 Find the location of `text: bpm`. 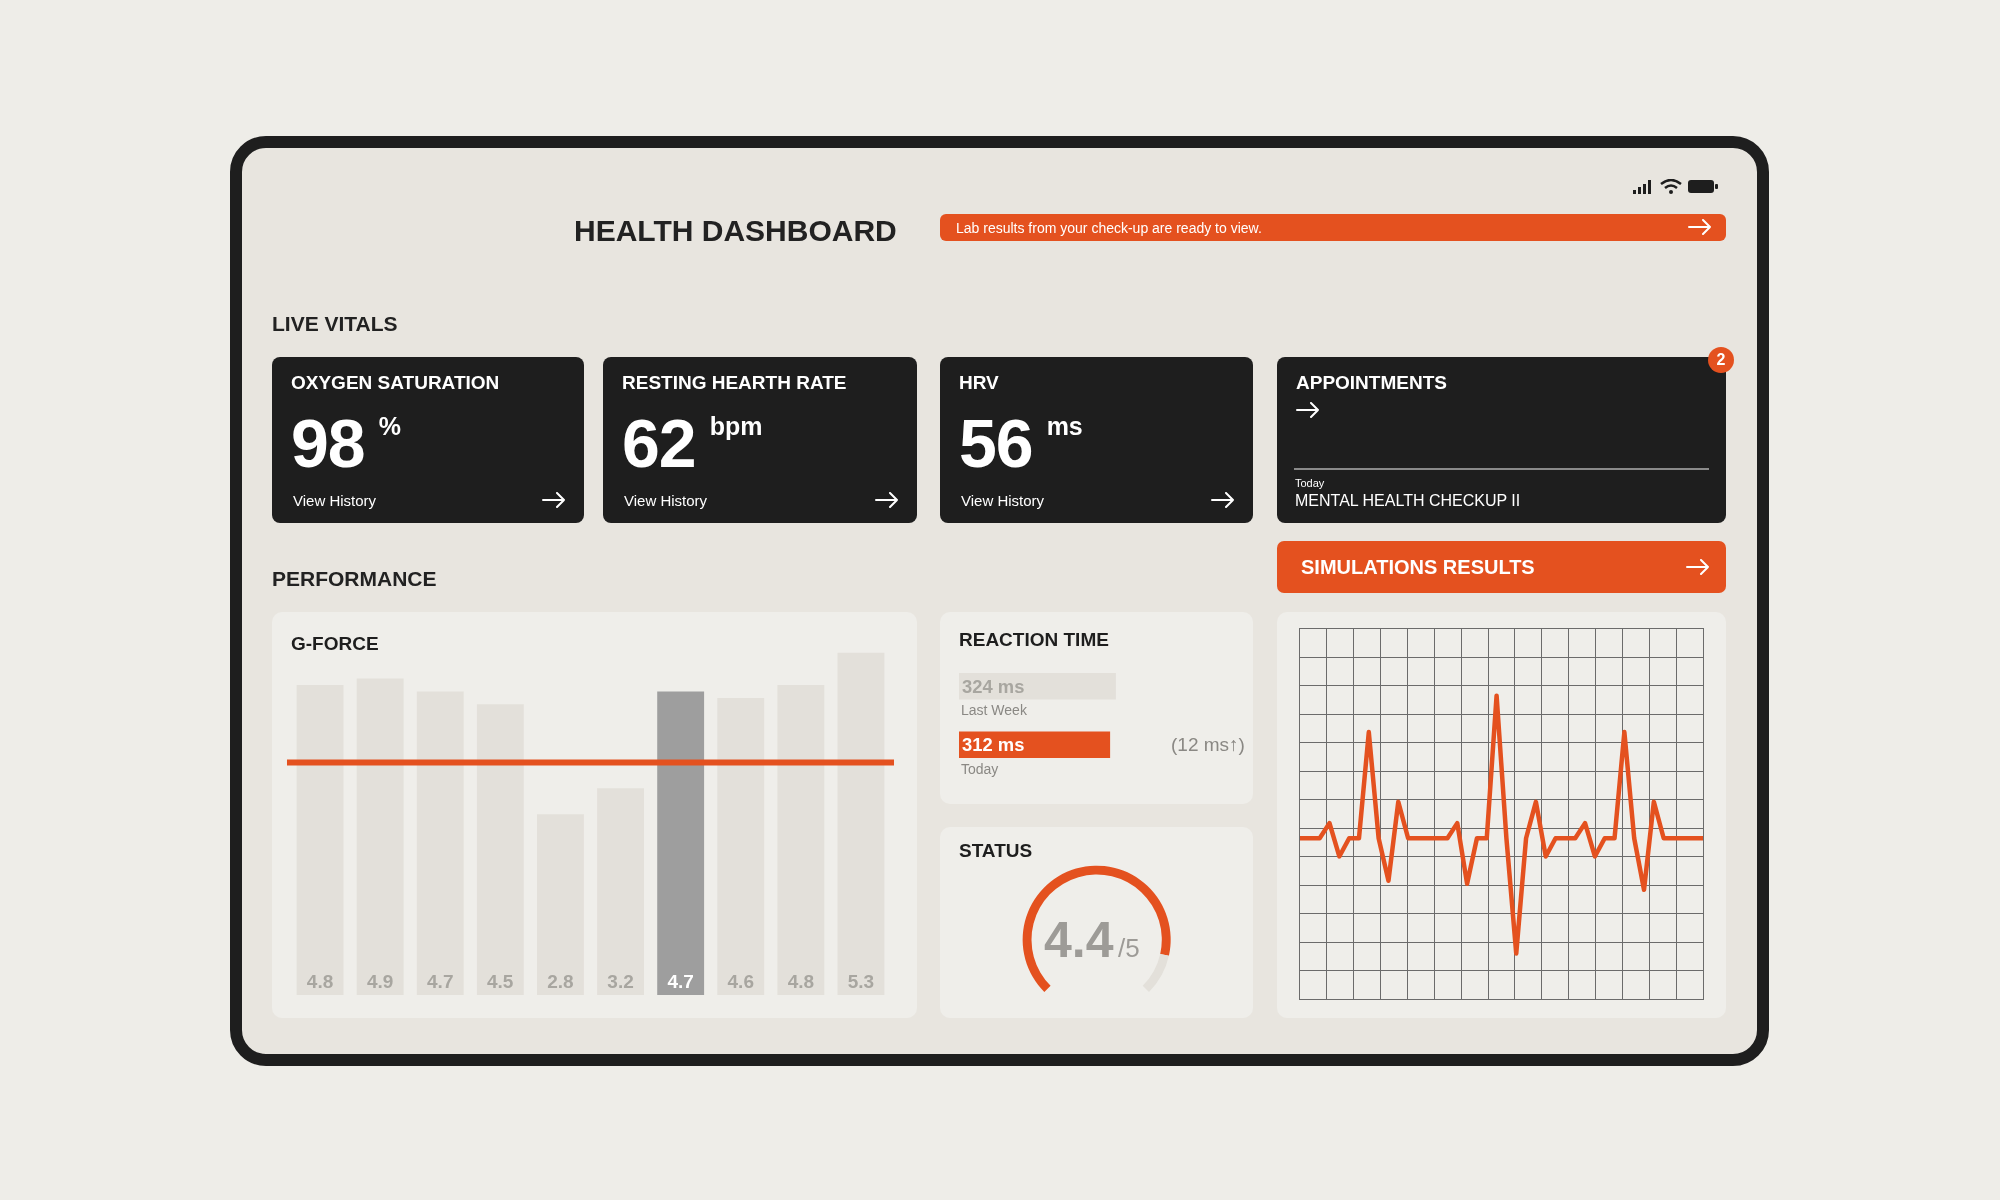

text: bpm is located at coordinates (736, 426).